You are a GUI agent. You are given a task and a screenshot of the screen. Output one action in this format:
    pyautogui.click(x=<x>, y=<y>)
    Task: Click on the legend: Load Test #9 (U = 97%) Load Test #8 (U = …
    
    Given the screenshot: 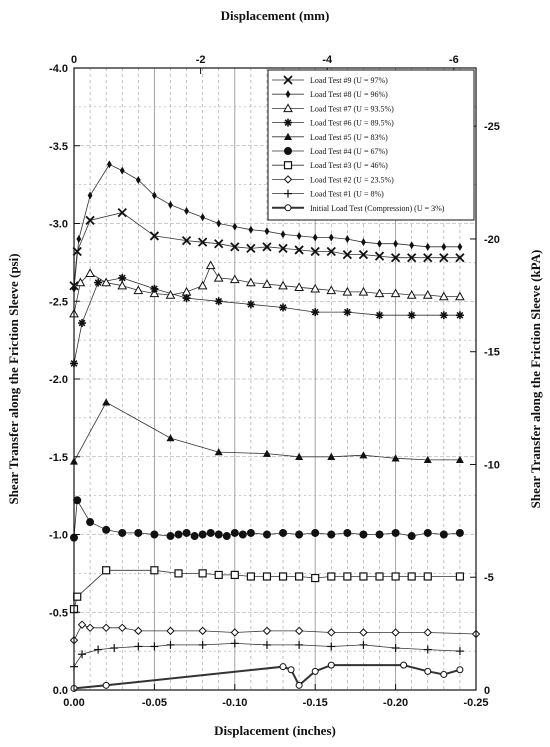 What is the action you would take?
    pyautogui.click(x=371, y=145)
    